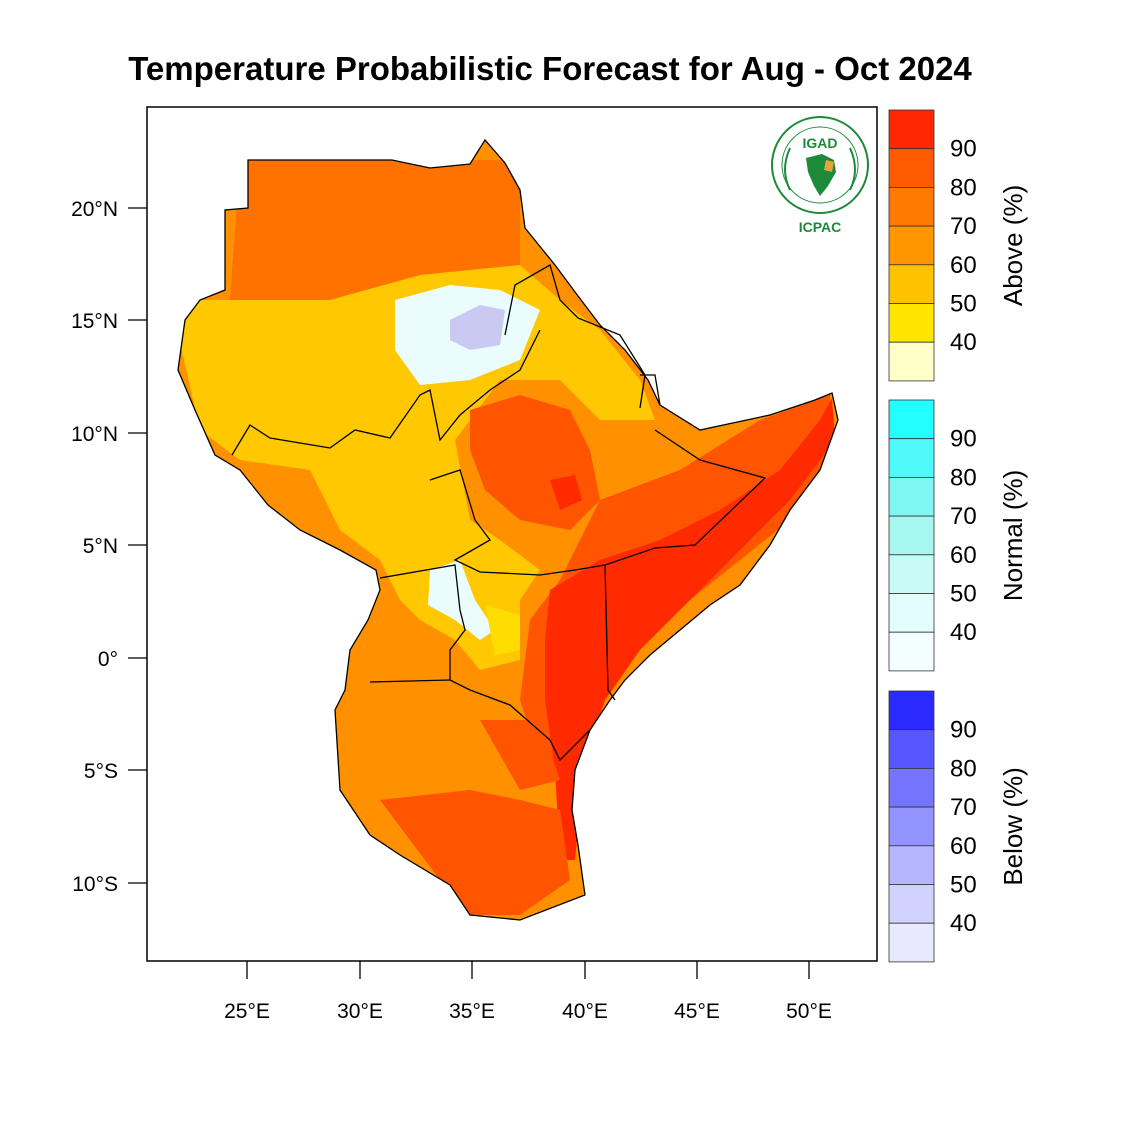 The height and width of the screenshot is (1125, 1125). I want to click on border-djibouti, so click(650, 390).